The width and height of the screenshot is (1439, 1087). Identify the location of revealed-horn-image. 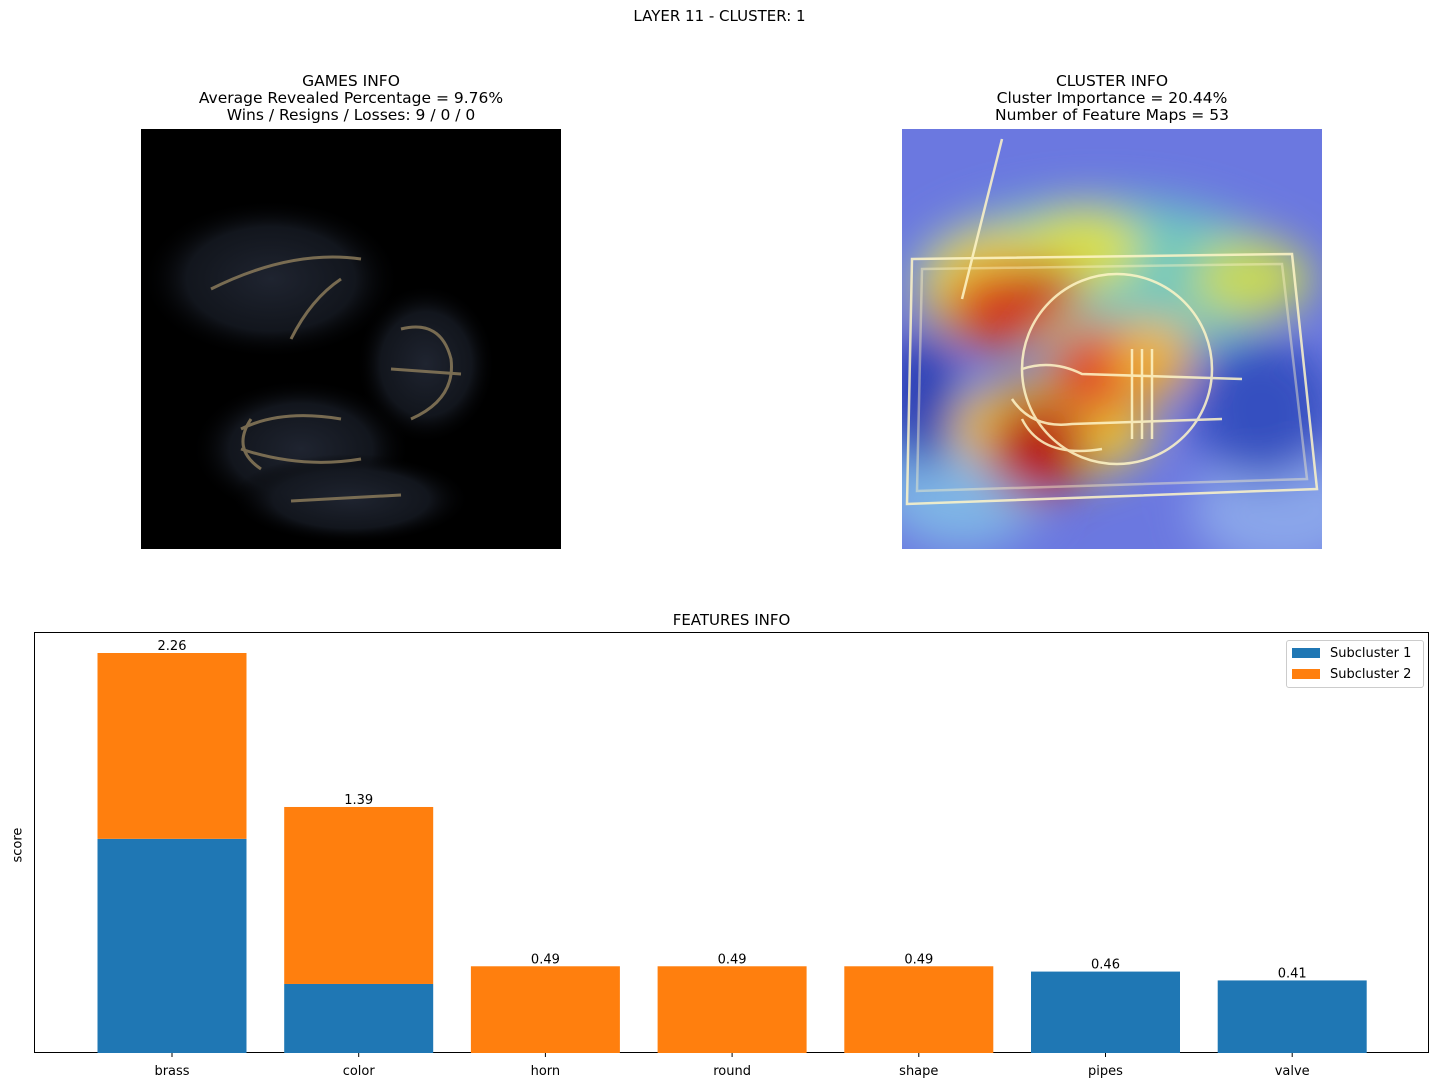
(351, 339).